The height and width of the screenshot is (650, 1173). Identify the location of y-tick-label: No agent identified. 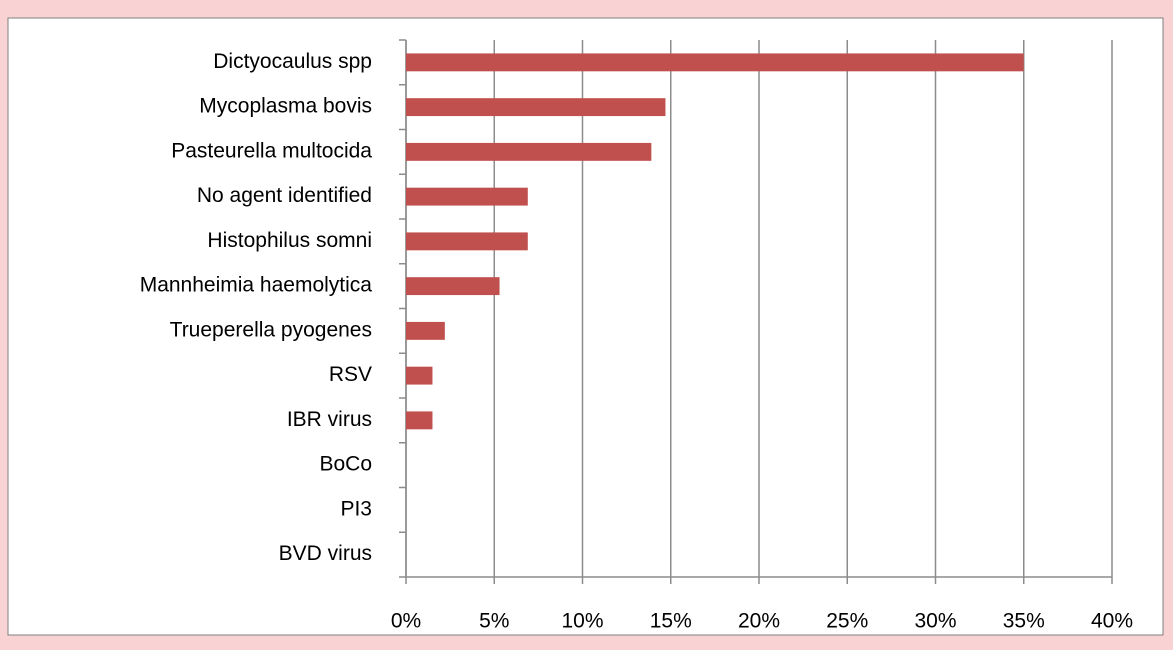
(284, 195).